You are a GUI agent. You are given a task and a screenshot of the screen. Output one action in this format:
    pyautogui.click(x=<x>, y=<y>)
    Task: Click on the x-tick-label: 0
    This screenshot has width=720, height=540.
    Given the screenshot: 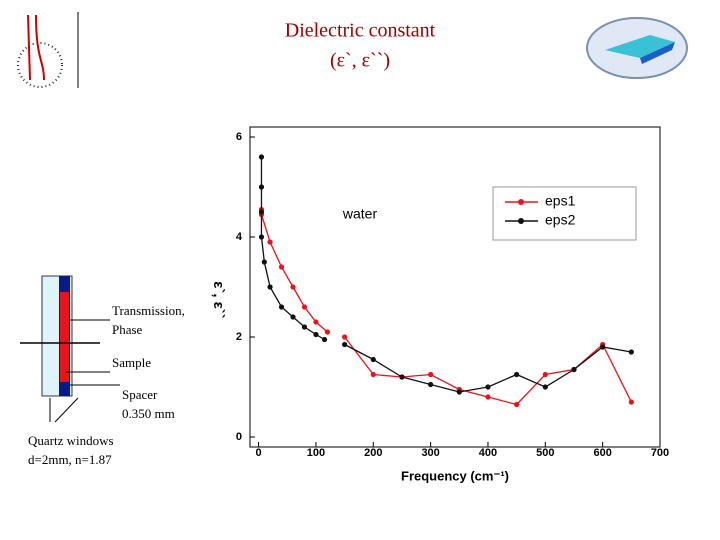 What is the action you would take?
    pyautogui.click(x=259, y=453)
    